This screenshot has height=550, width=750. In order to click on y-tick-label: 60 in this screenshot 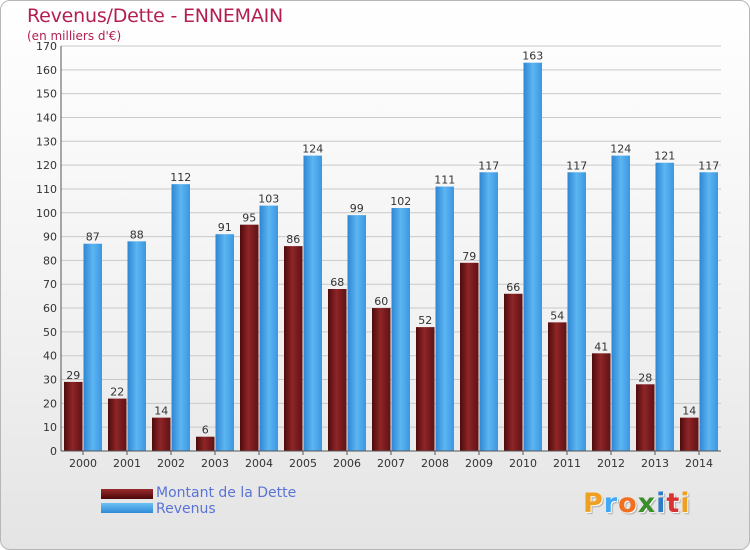, I will do `click(50, 308)`.